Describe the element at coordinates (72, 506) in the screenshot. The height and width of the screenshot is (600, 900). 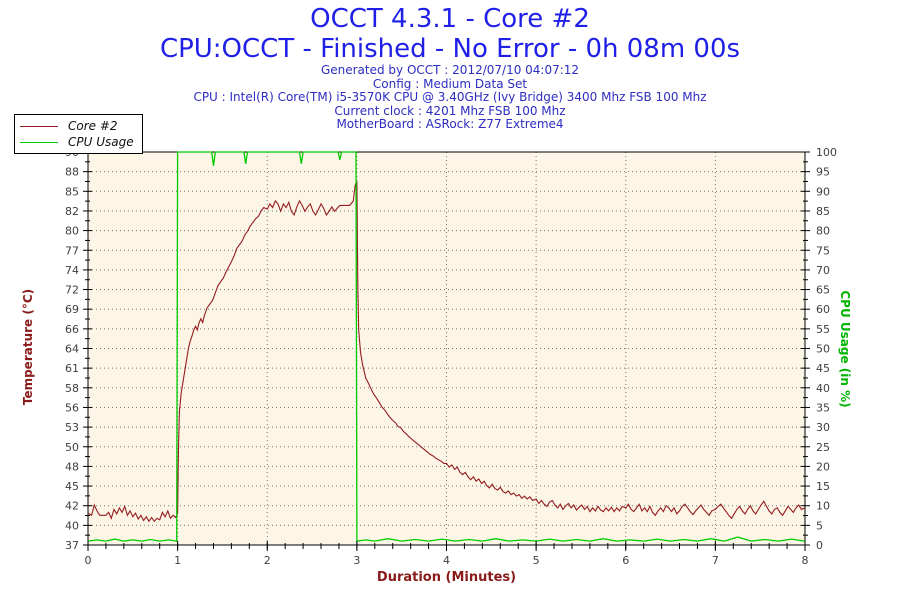
I see `y-left-tick-label: 42` at that location.